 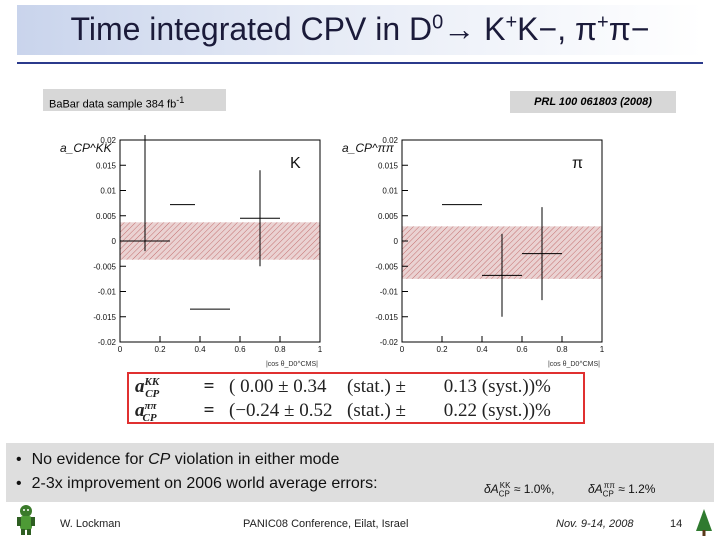 I want to click on slide-title: Time integrated CPV in D0→ K+K−, π+π−, so click(x=360, y=29).